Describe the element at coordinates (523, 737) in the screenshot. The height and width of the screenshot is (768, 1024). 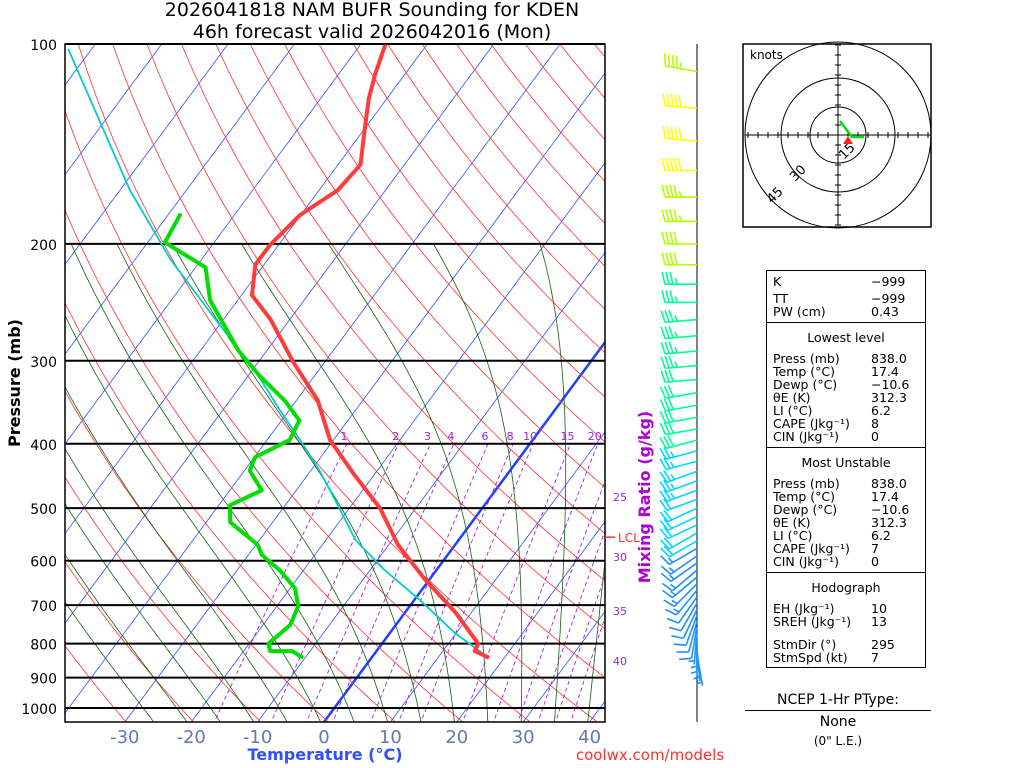
I see `temperature-tick-label: 30` at that location.